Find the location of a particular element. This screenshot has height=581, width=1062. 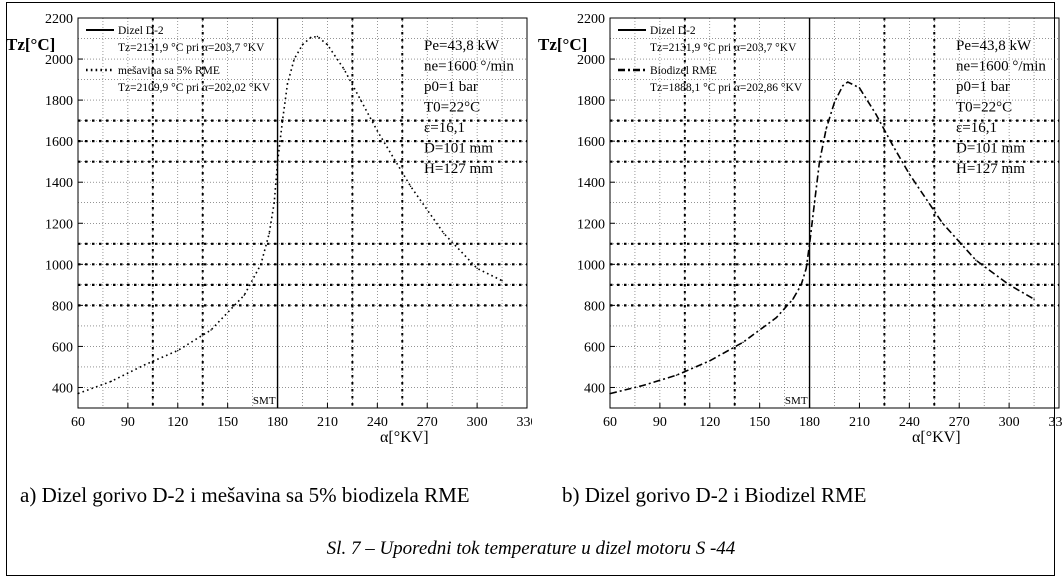

x-tick-label: 330 is located at coordinates (1055, 422).